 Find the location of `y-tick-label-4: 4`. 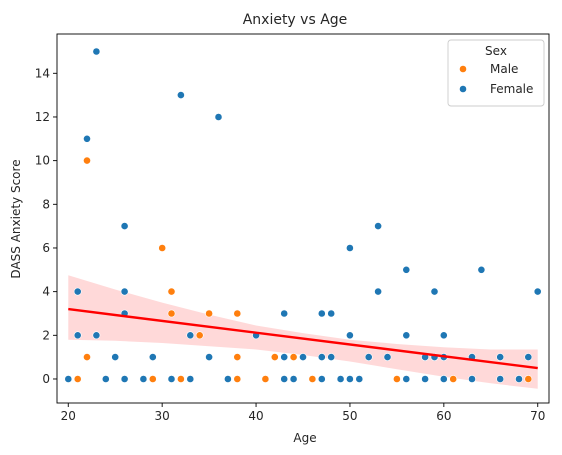

y-tick-label-4: 4 is located at coordinates (46, 292).